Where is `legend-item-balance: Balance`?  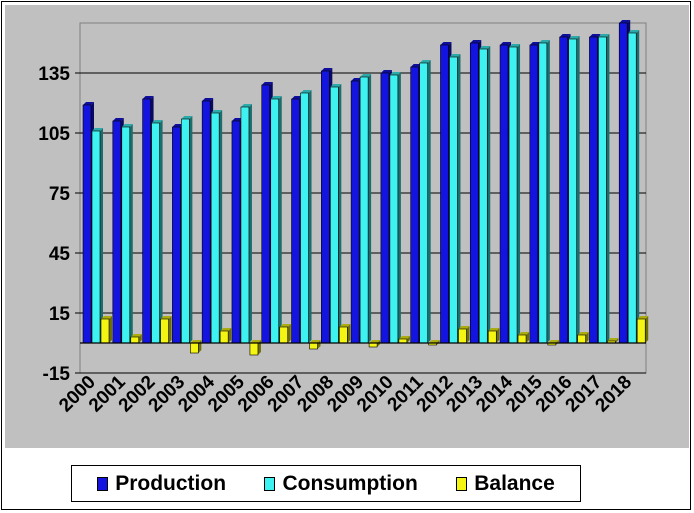 legend-item-balance: Balance is located at coordinates (505, 484).